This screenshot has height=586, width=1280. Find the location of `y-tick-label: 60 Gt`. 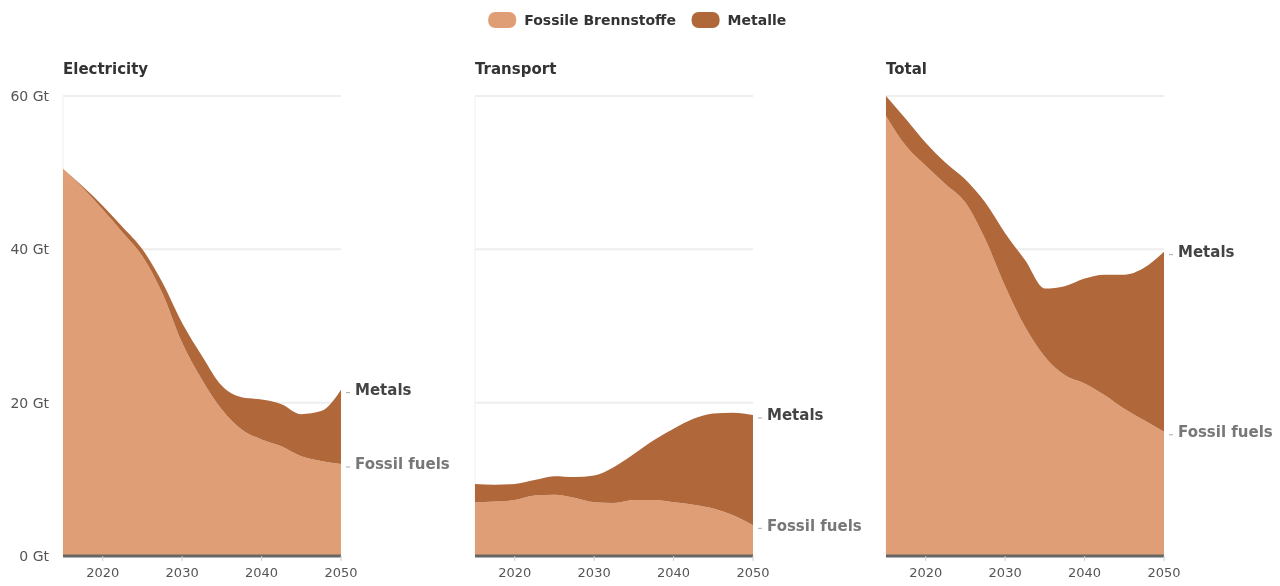

y-tick-label: 60 Gt is located at coordinates (30, 95).